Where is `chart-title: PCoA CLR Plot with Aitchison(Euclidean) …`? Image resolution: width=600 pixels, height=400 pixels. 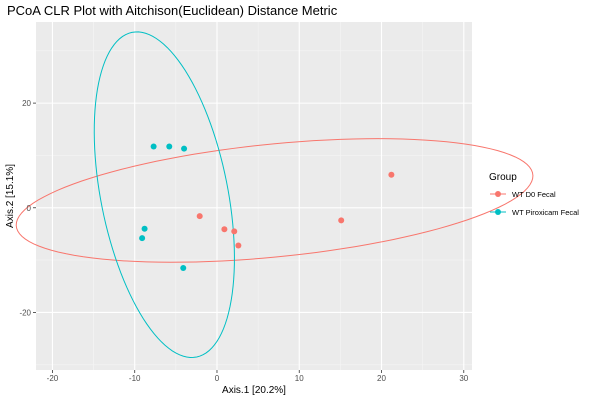
chart-title: PCoA CLR Plot with Aitchison(Euclidean) … is located at coordinates (172, 10).